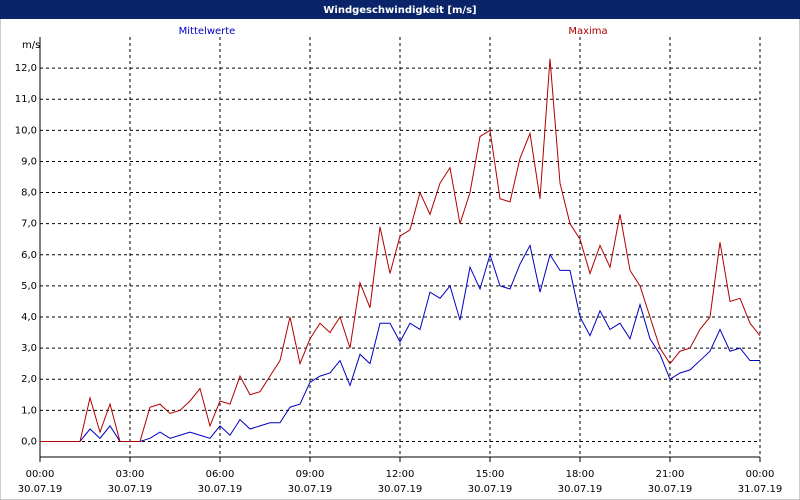  I want to click on title-bar, so click(400, 9).